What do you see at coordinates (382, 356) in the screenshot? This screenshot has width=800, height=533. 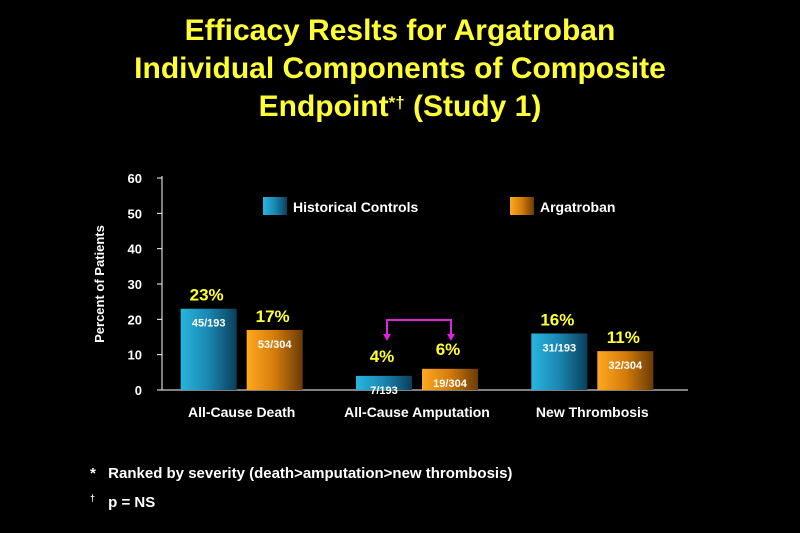 I see `bar-value-label: 4%` at bounding box center [382, 356].